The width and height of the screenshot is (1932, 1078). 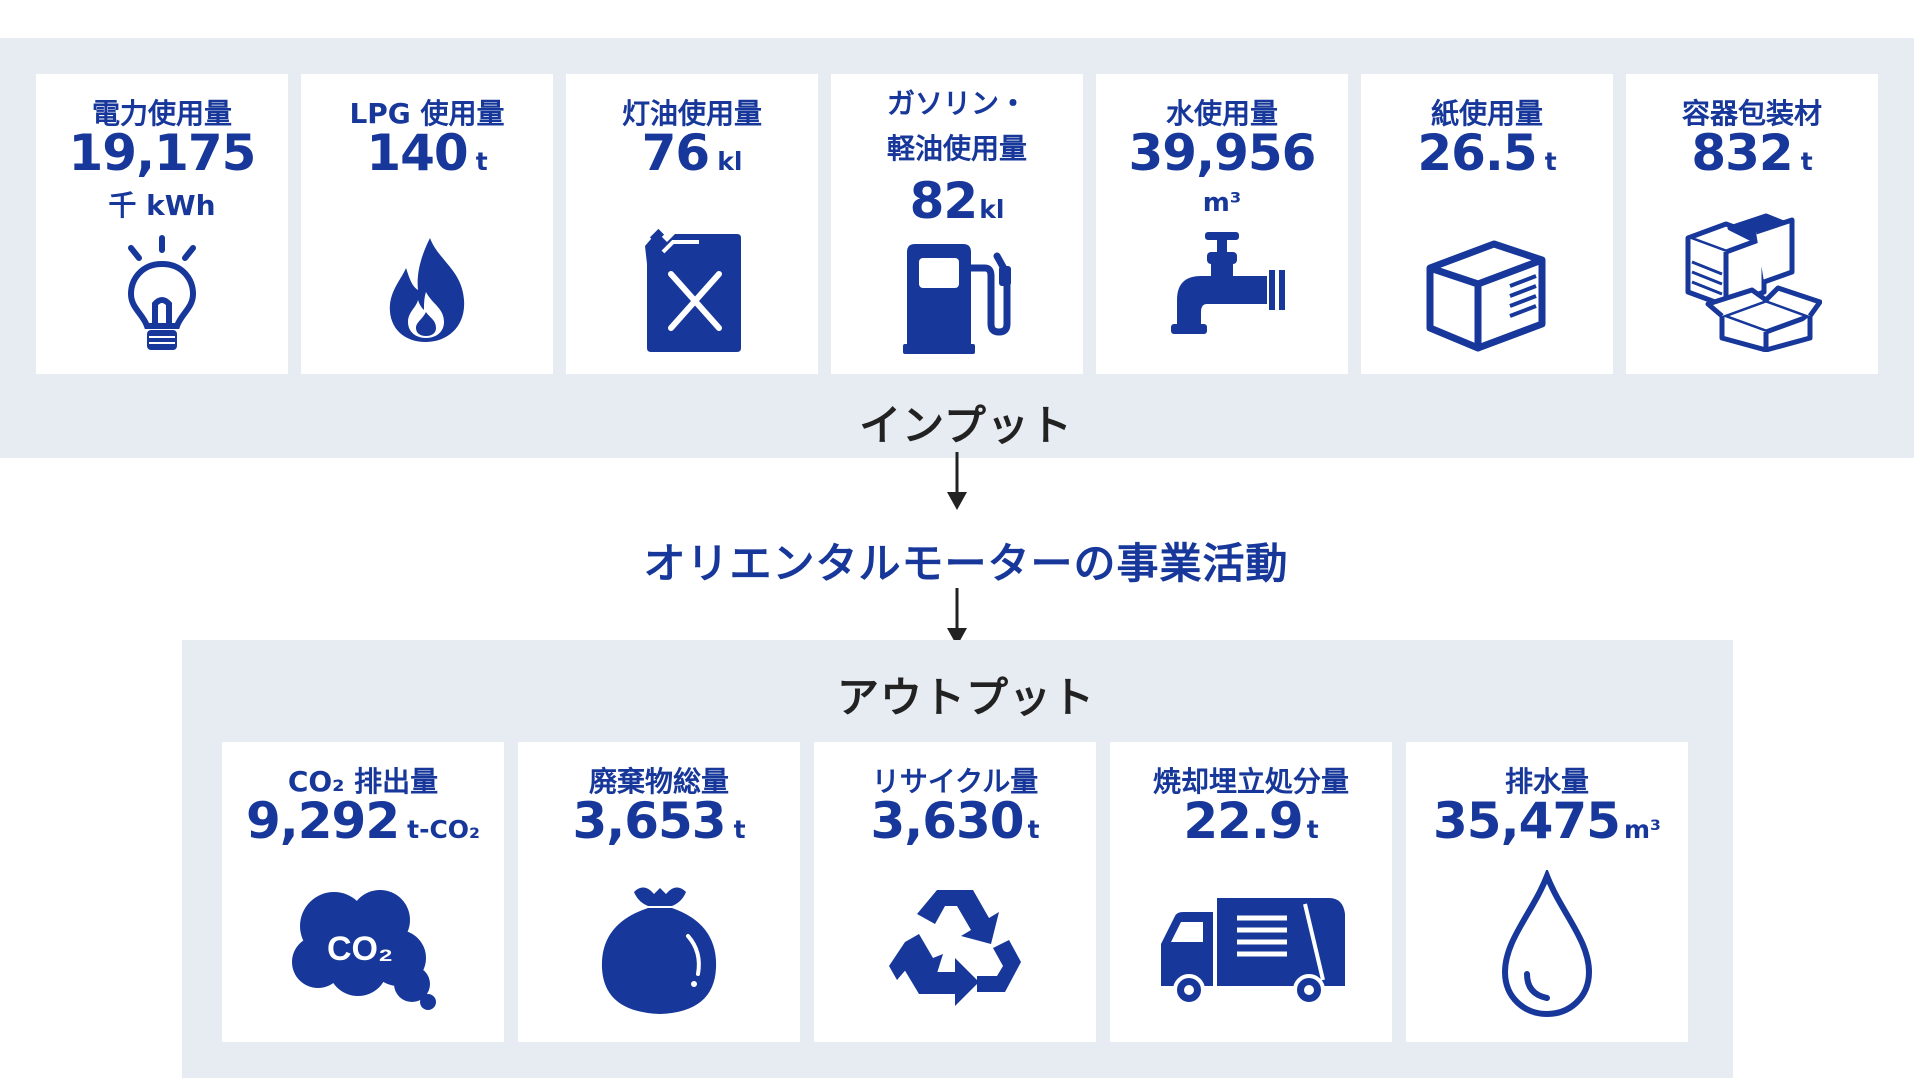 What do you see at coordinates (966, 563) in the screenshot?
I see `business-activity-label: オリエンタルモーターの事業活動` at bounding box center [966, 563].